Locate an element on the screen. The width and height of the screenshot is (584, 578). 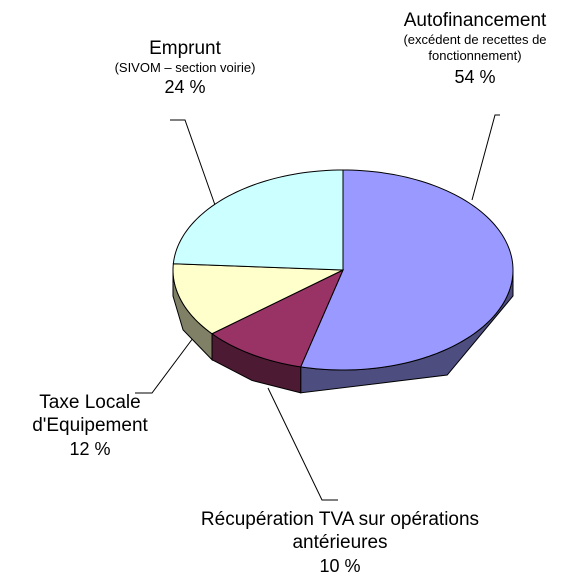
value-label: 54 % is located at coordinates (475, 77).